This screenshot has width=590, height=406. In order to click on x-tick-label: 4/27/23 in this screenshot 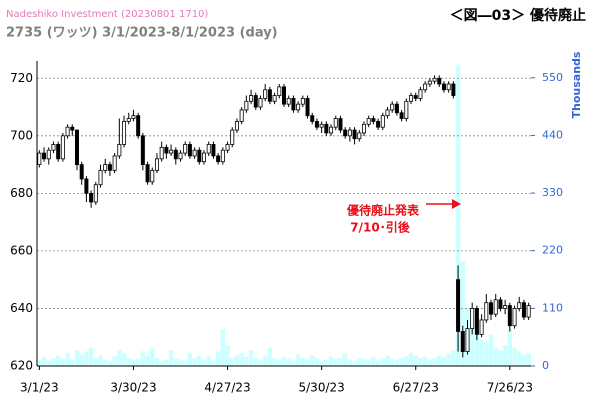, I will do `click(227, 388)`.